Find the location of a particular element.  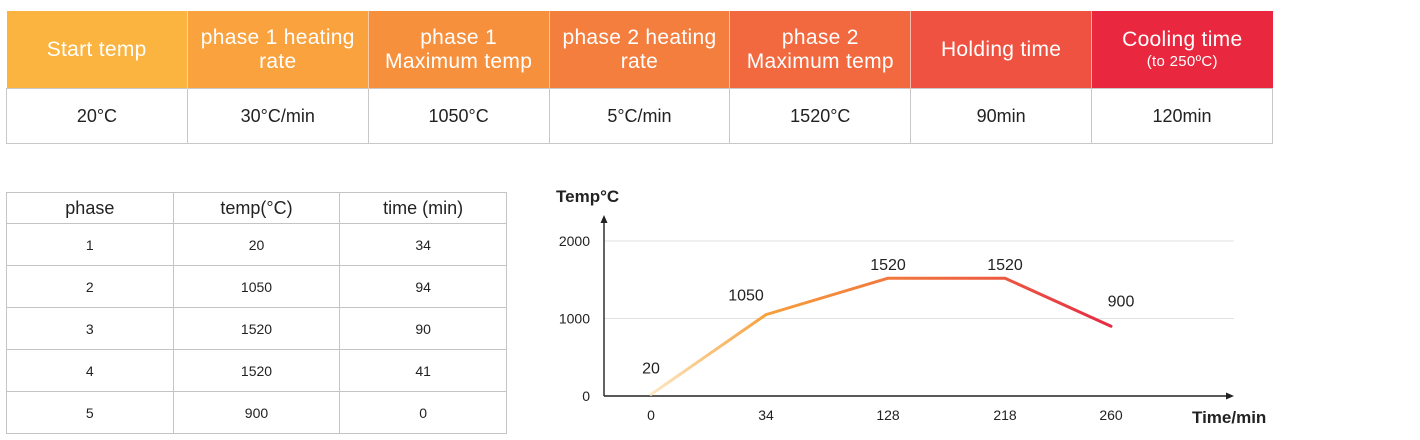

value-cooling-time: 120min is located at coordinates (1182, 116).